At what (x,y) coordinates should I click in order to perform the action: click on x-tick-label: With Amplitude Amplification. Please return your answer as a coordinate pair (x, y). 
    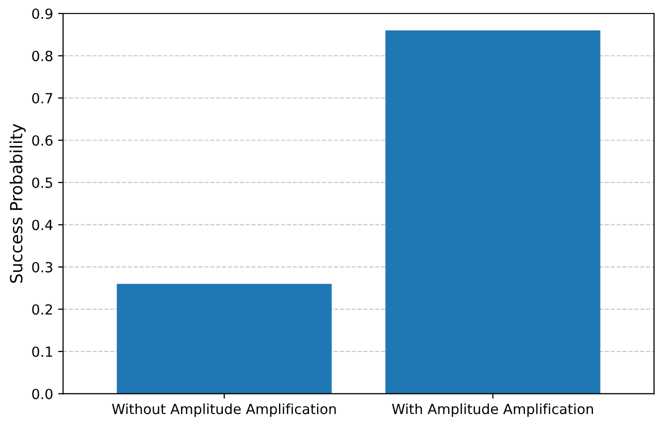
    Looking at the image, I should click on (492, 410).